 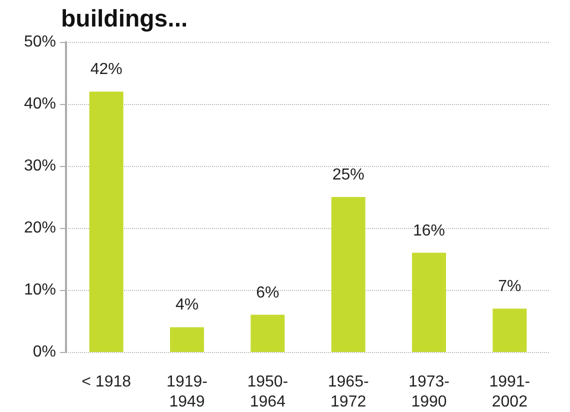 What do you see at coordinates (267, 392) in the screenshot?
I see `x-tick-label: 1950-1964` at bounding box center [267, 392].